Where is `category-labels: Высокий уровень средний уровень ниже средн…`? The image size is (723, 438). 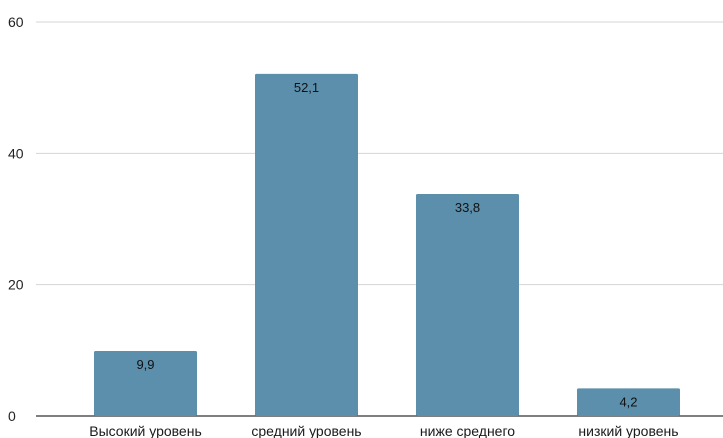 category-labels: Высокий уровень средний уровень ниже средн… is located at coordinates (383, 430).